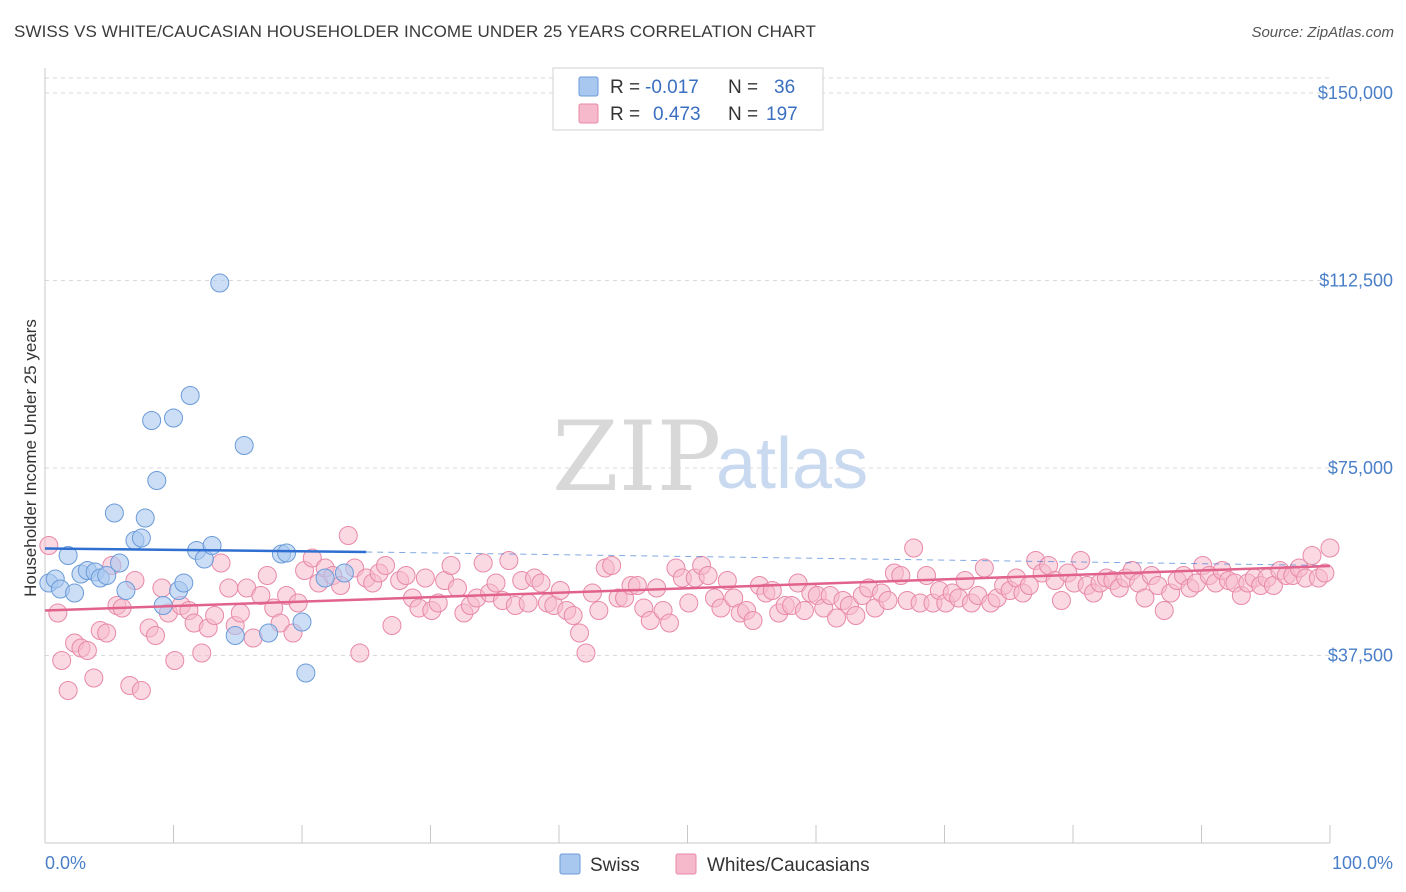 This screenshot has width=1406, height=892. Describe the element at coordinates (792, 464) in the screenshot. I see `watermark-atlas: atlas` at that location.